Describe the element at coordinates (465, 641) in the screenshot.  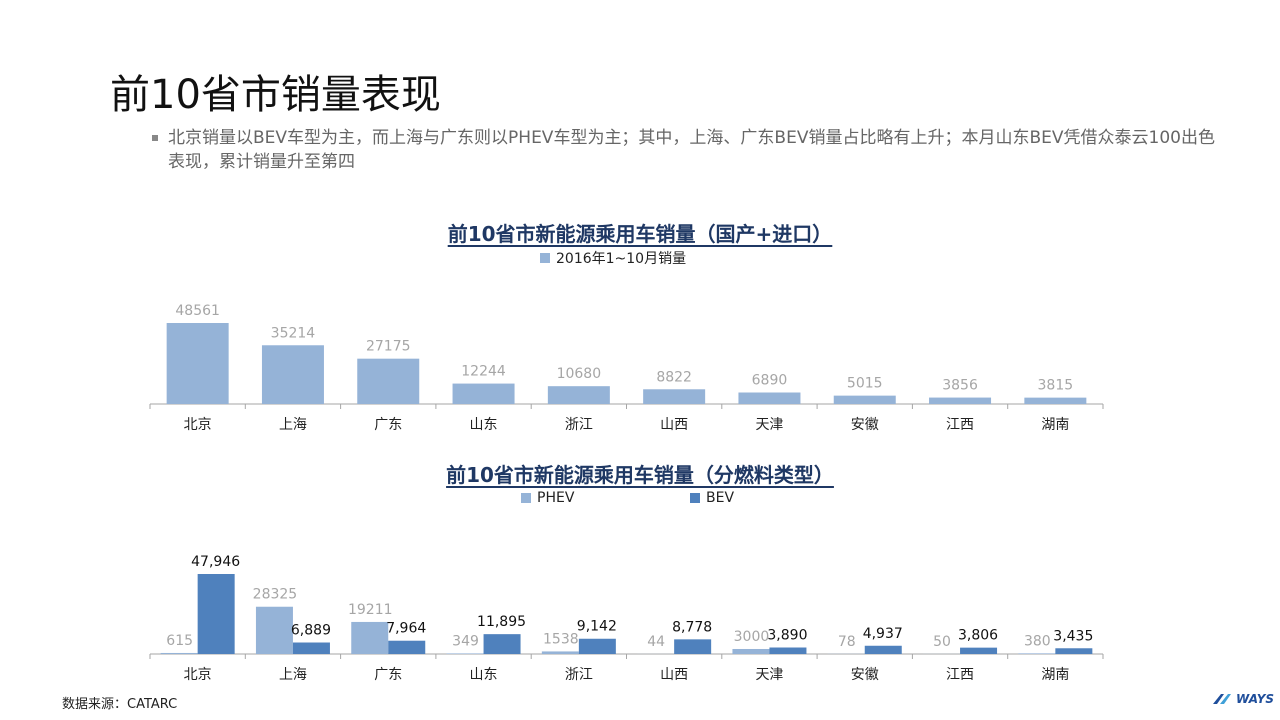
I see `chart2-data-label-phev: 349` at that location.